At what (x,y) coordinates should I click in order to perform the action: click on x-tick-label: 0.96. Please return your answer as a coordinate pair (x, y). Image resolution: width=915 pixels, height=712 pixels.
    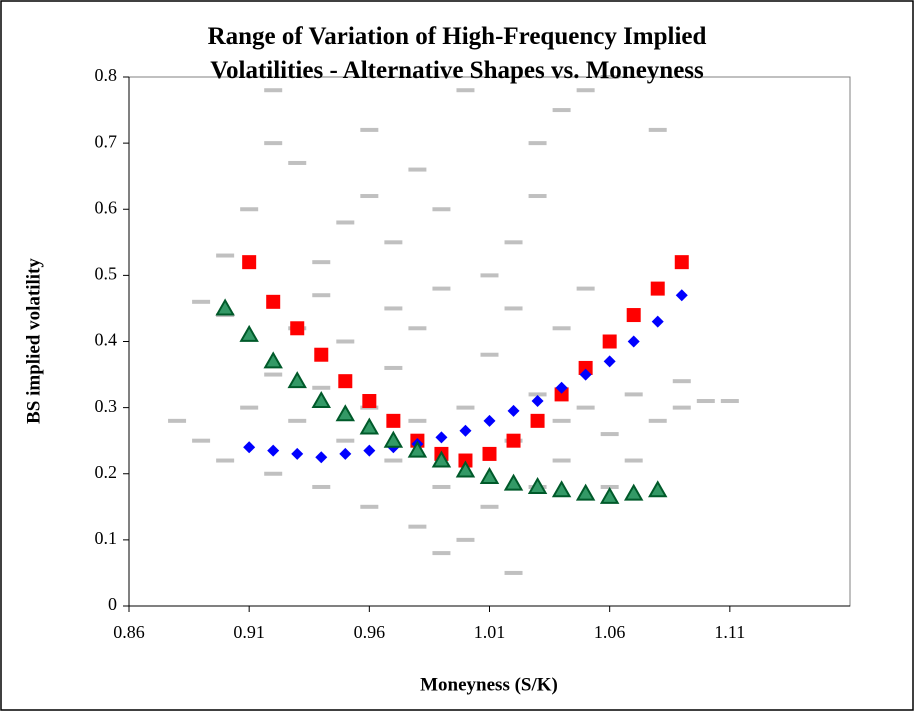
    Looking at the image, I should click on (370, 632).